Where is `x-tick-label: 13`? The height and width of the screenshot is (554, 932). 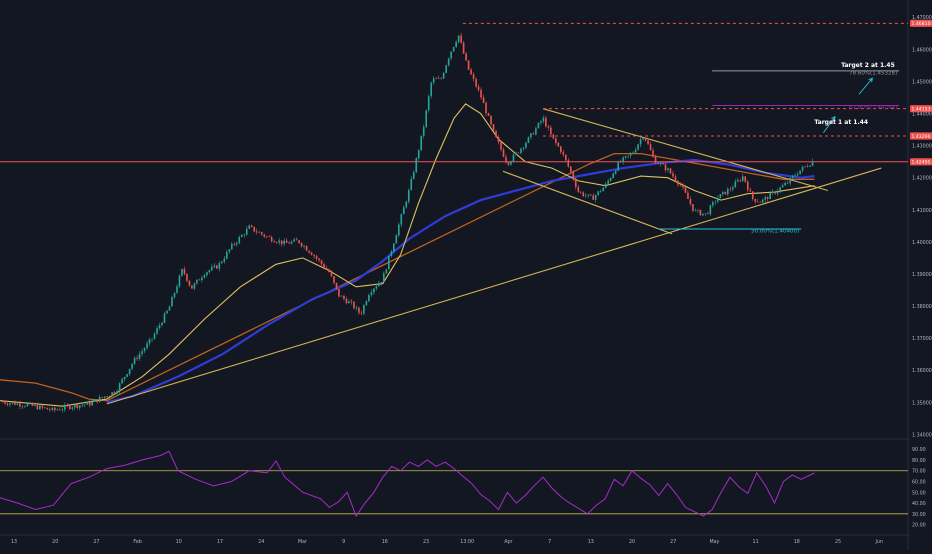
x-tick-label: 13 is located at coordinates (14, 542).